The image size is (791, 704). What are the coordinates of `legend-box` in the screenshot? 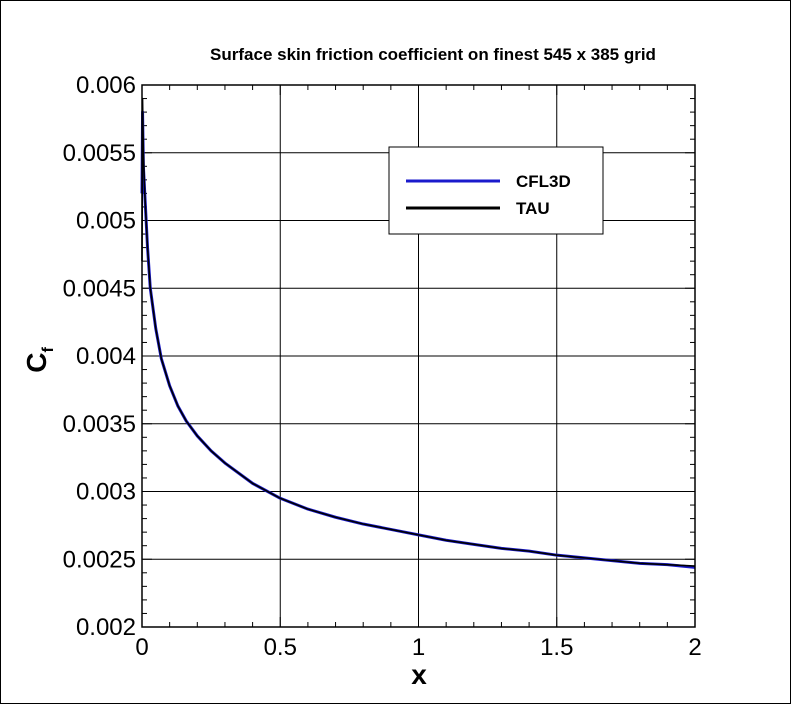 It's located at (496, 190).